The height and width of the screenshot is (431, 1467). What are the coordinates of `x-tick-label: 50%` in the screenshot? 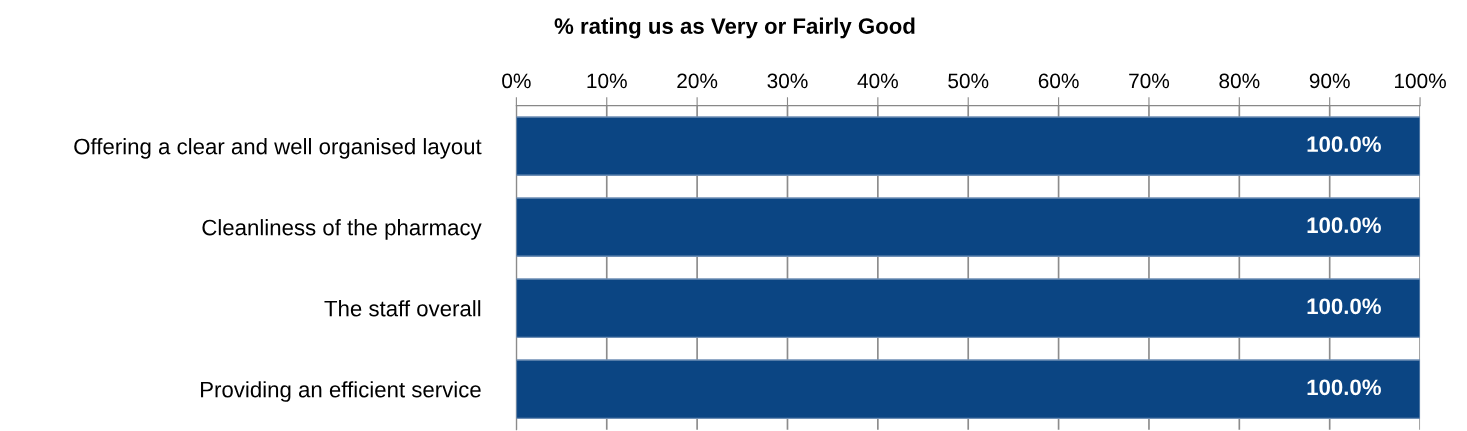 It's located at (968, 81).